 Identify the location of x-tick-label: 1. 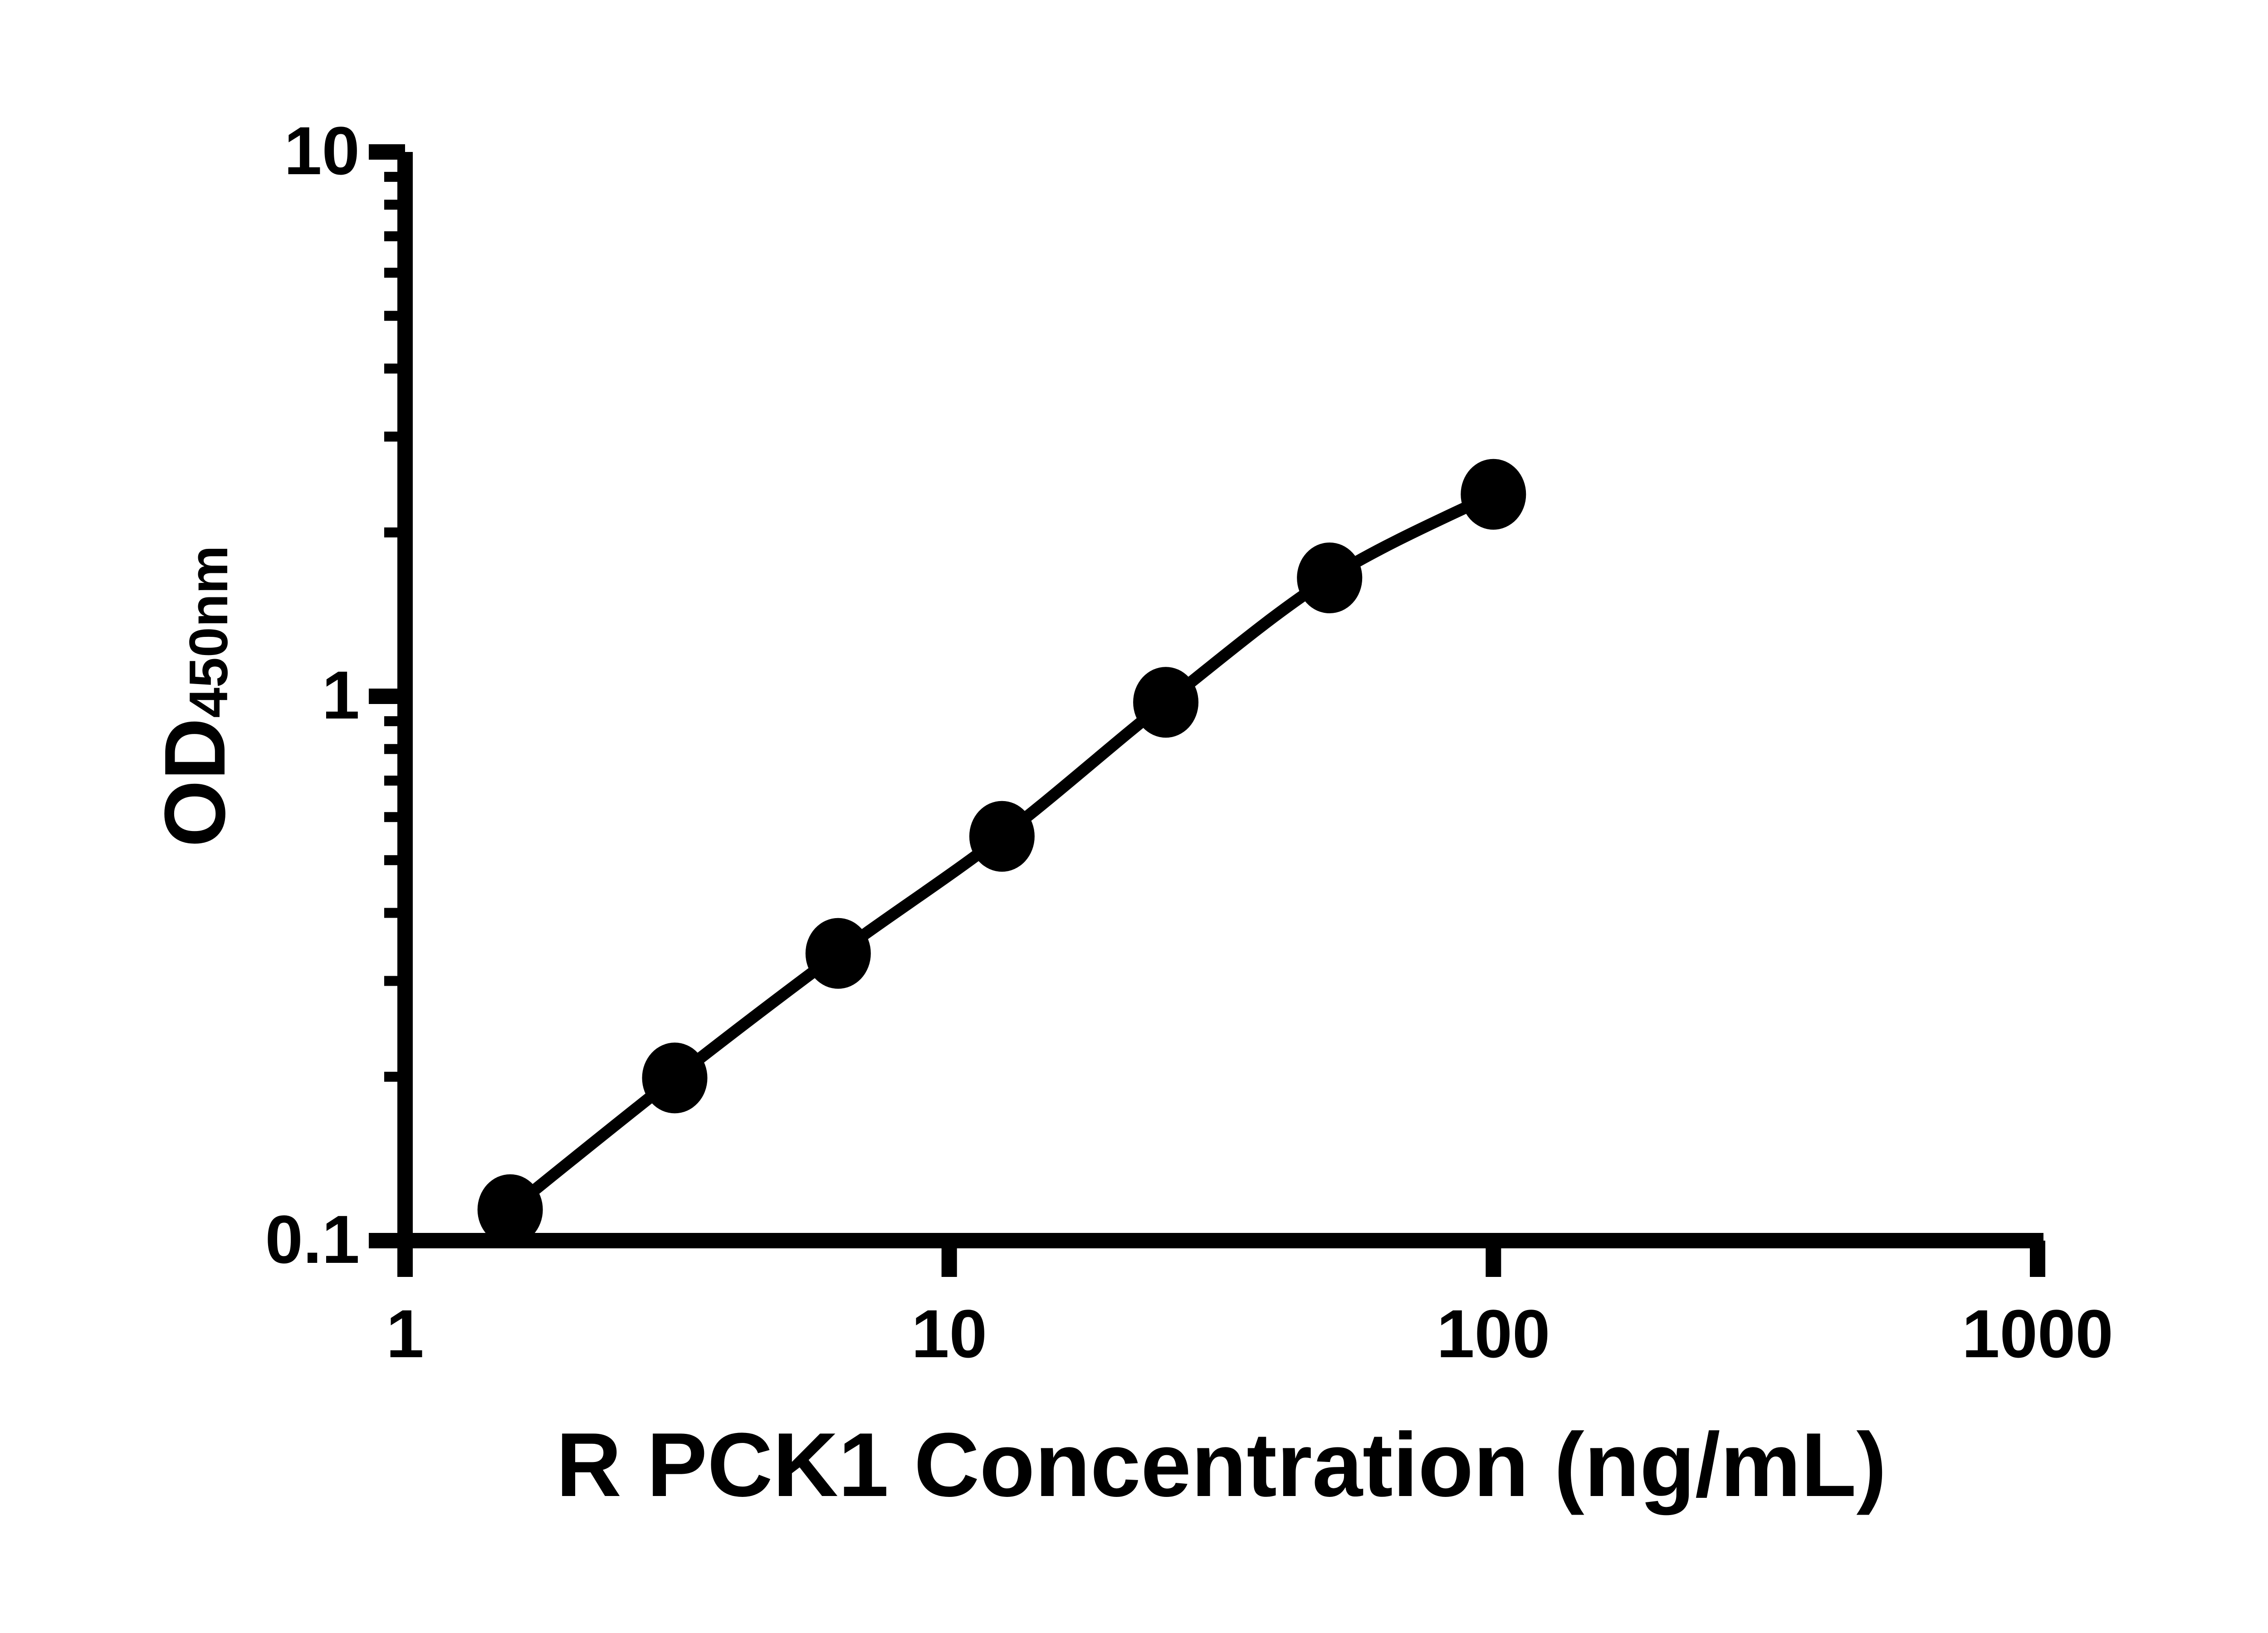
(405, 1334).